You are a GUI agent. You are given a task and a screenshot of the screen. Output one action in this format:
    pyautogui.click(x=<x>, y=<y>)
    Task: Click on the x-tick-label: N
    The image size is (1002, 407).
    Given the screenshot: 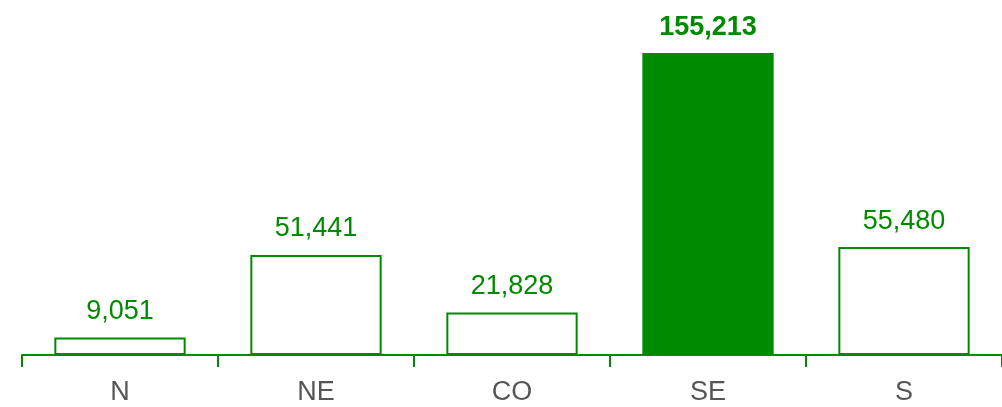 What is the action you would take?
    pyautogui.click(x=120, y=390)
    